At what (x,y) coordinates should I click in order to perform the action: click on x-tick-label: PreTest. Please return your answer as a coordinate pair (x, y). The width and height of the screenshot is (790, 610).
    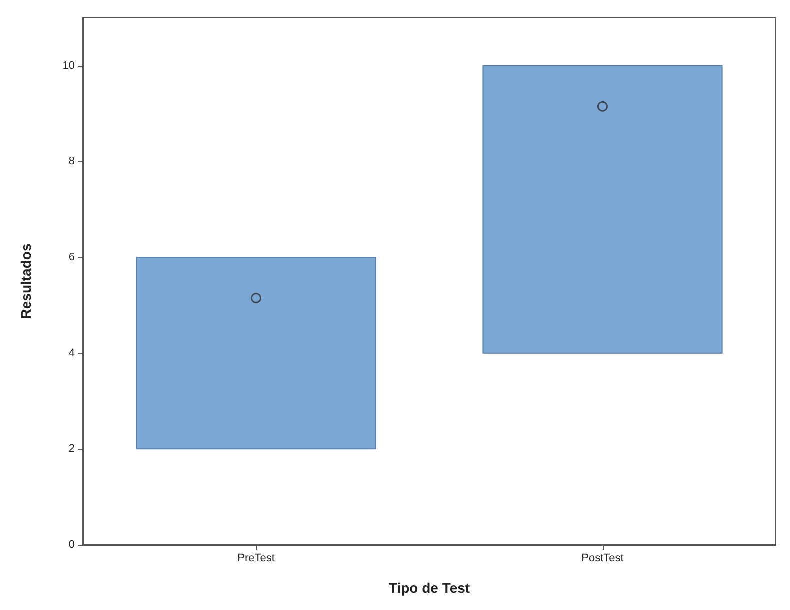
    Looking at the image, I should click on (256, 558).